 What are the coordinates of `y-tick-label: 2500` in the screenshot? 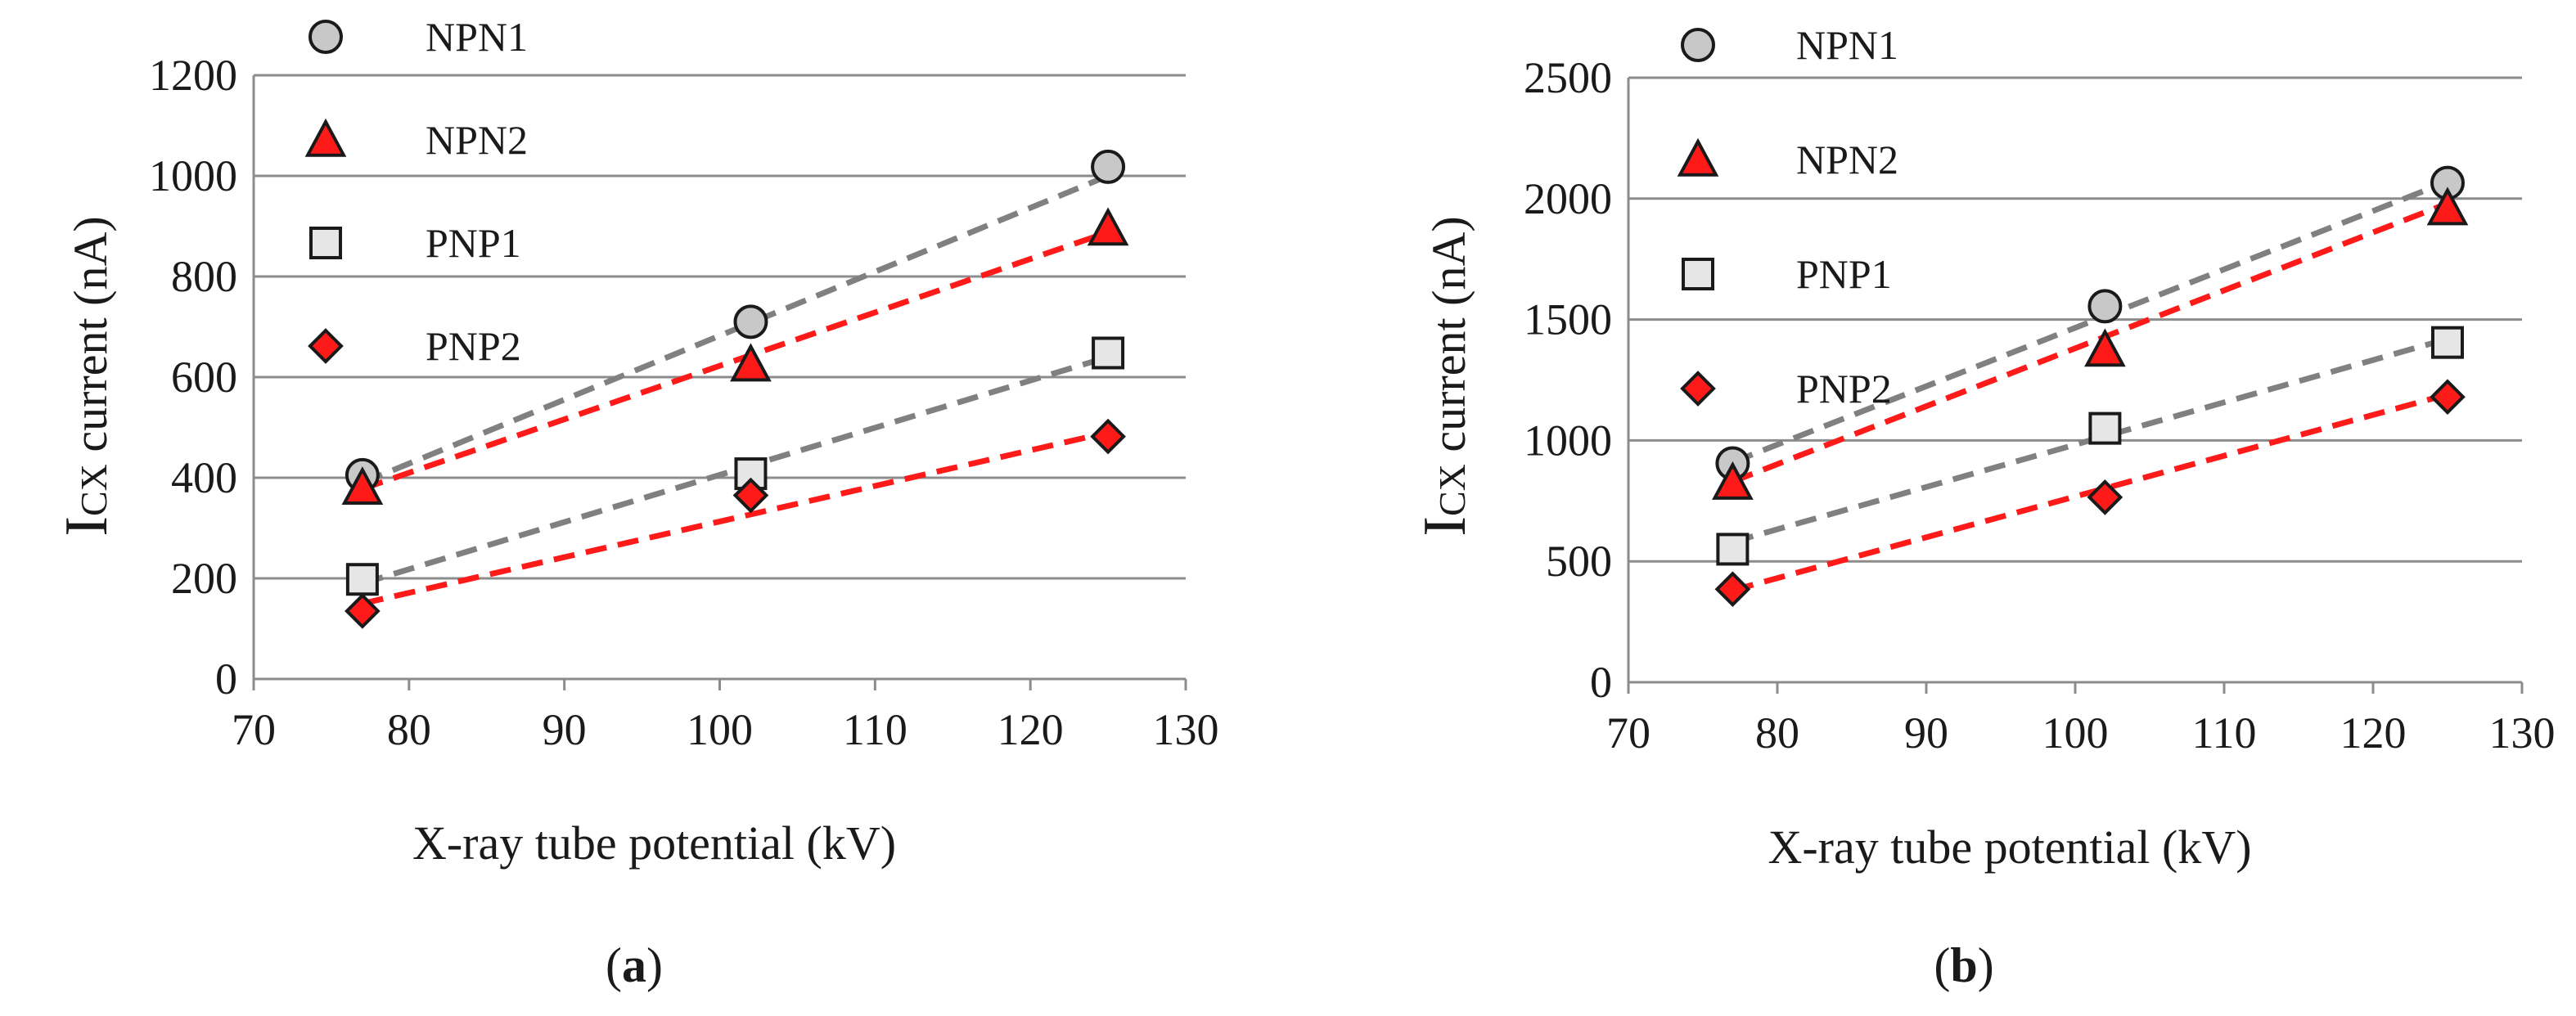 It's located at (1568, 77).